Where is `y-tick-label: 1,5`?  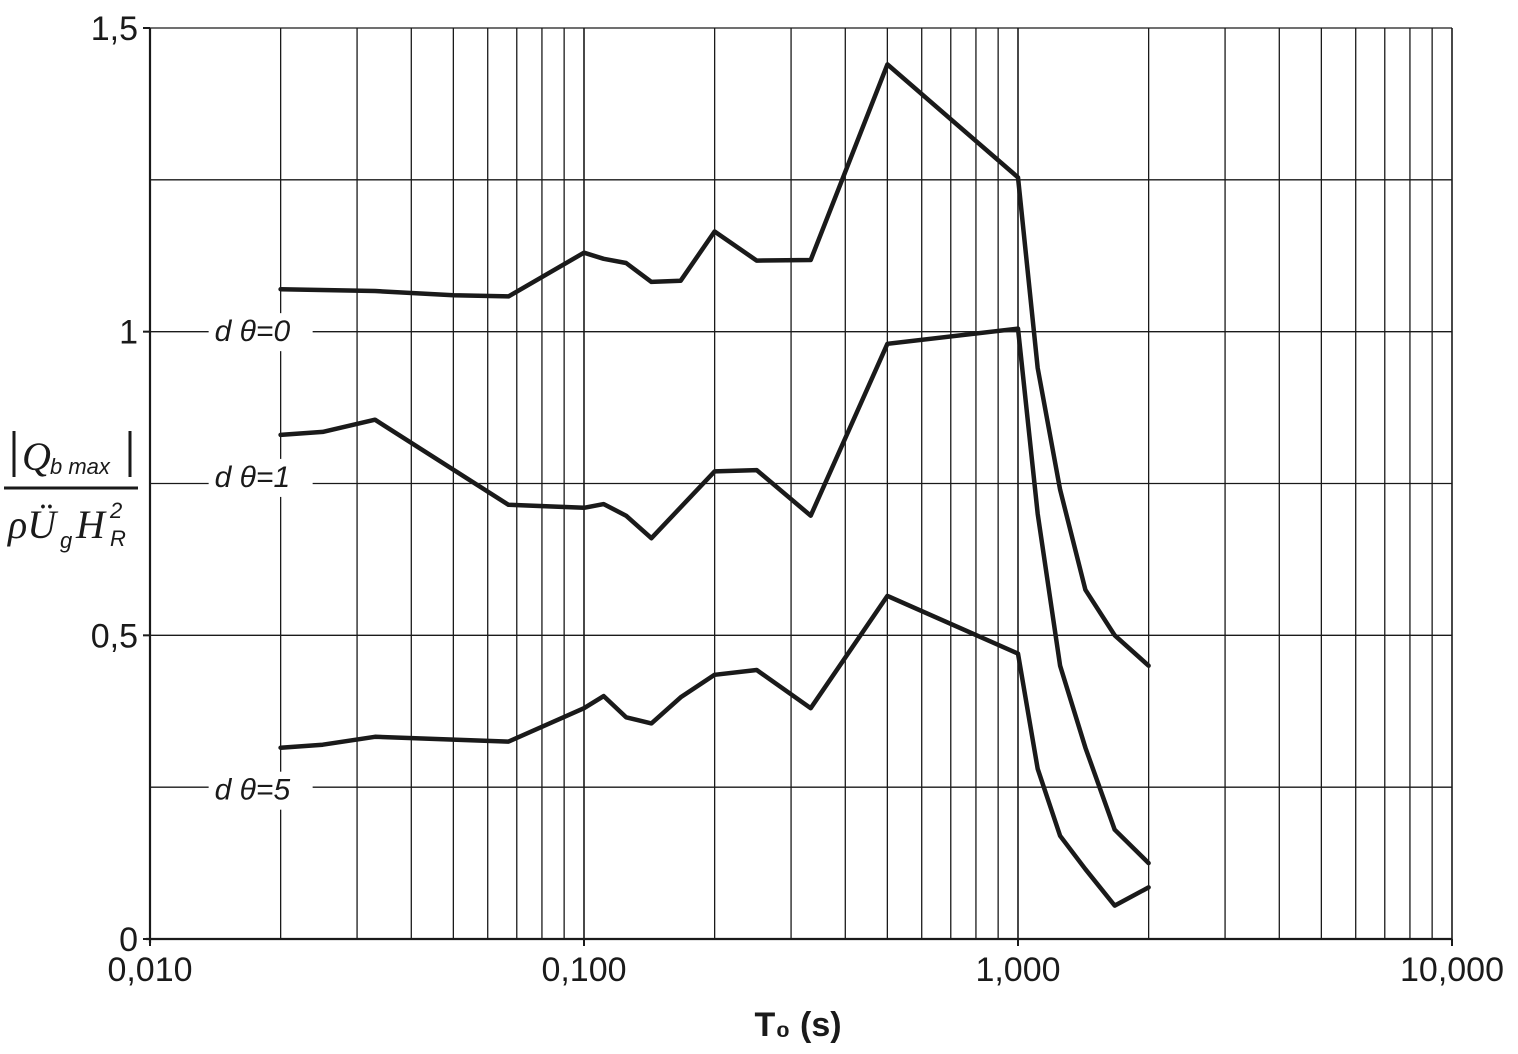
y-tick-label: 1,5 is located at coordinates (114, 29).